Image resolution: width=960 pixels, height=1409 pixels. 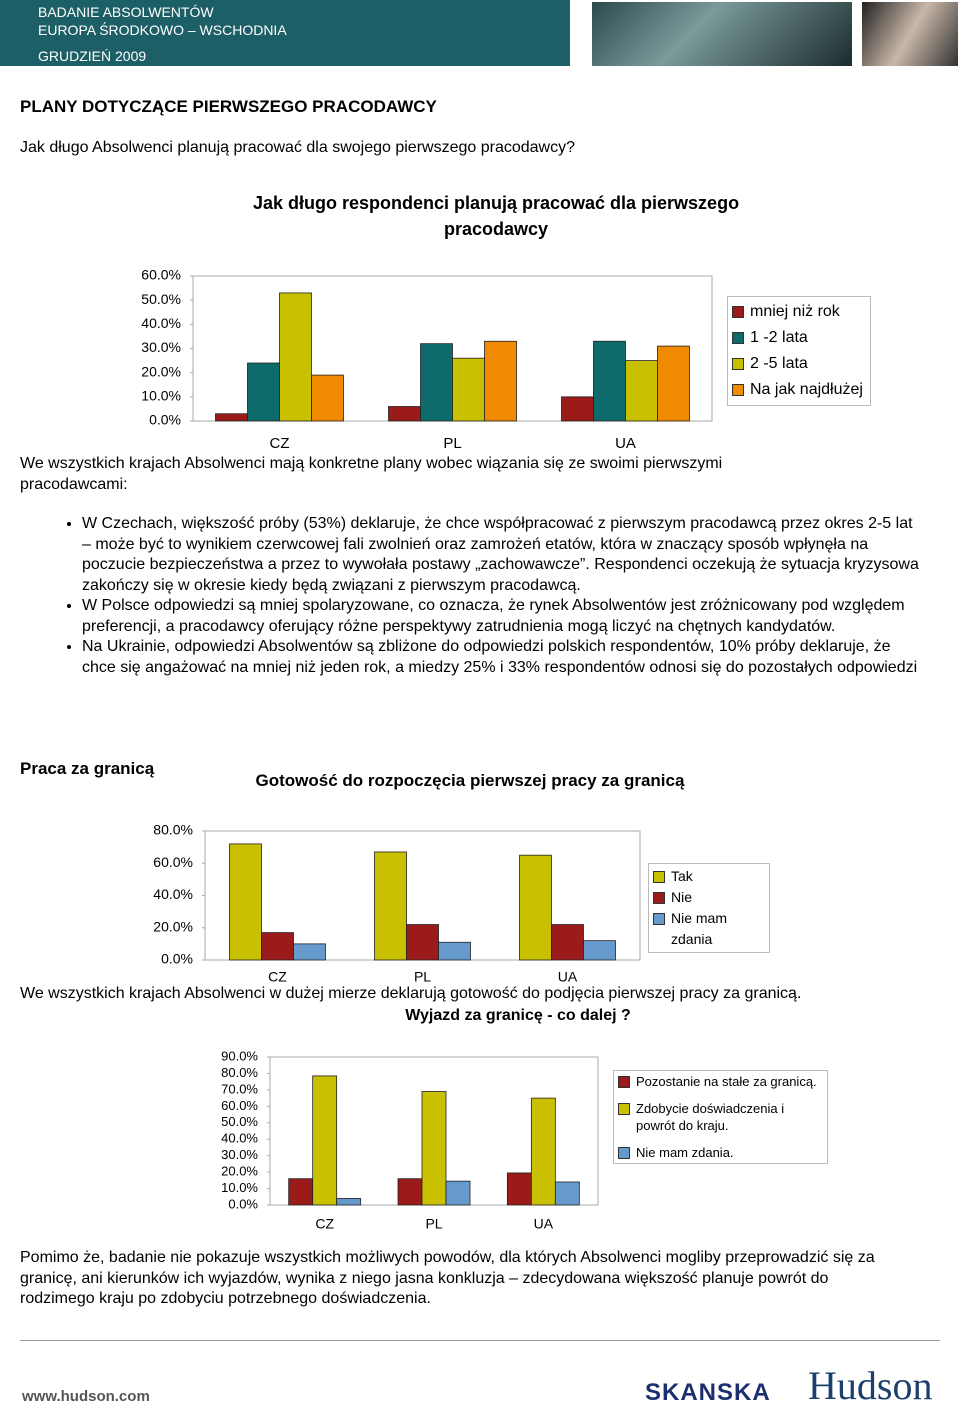 I want to click on footer-url: www.hudson.com, so click(x=86, y=1396).